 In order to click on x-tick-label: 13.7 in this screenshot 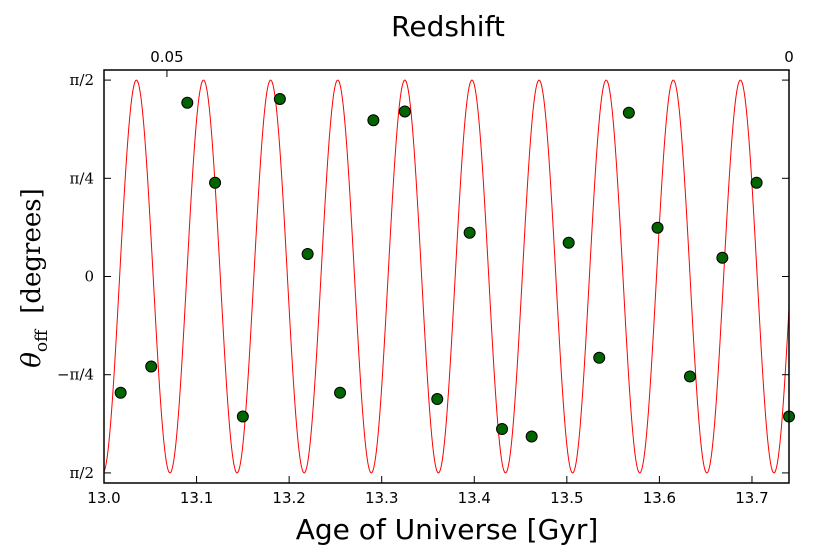, I will do `click(751, 498)`.